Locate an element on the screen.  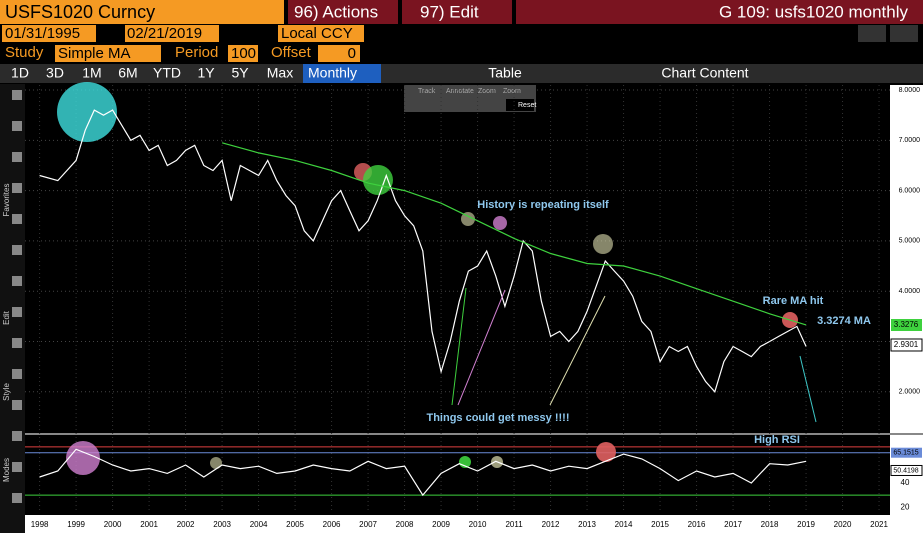
study-label: Study is located at coordinates (24, 52).